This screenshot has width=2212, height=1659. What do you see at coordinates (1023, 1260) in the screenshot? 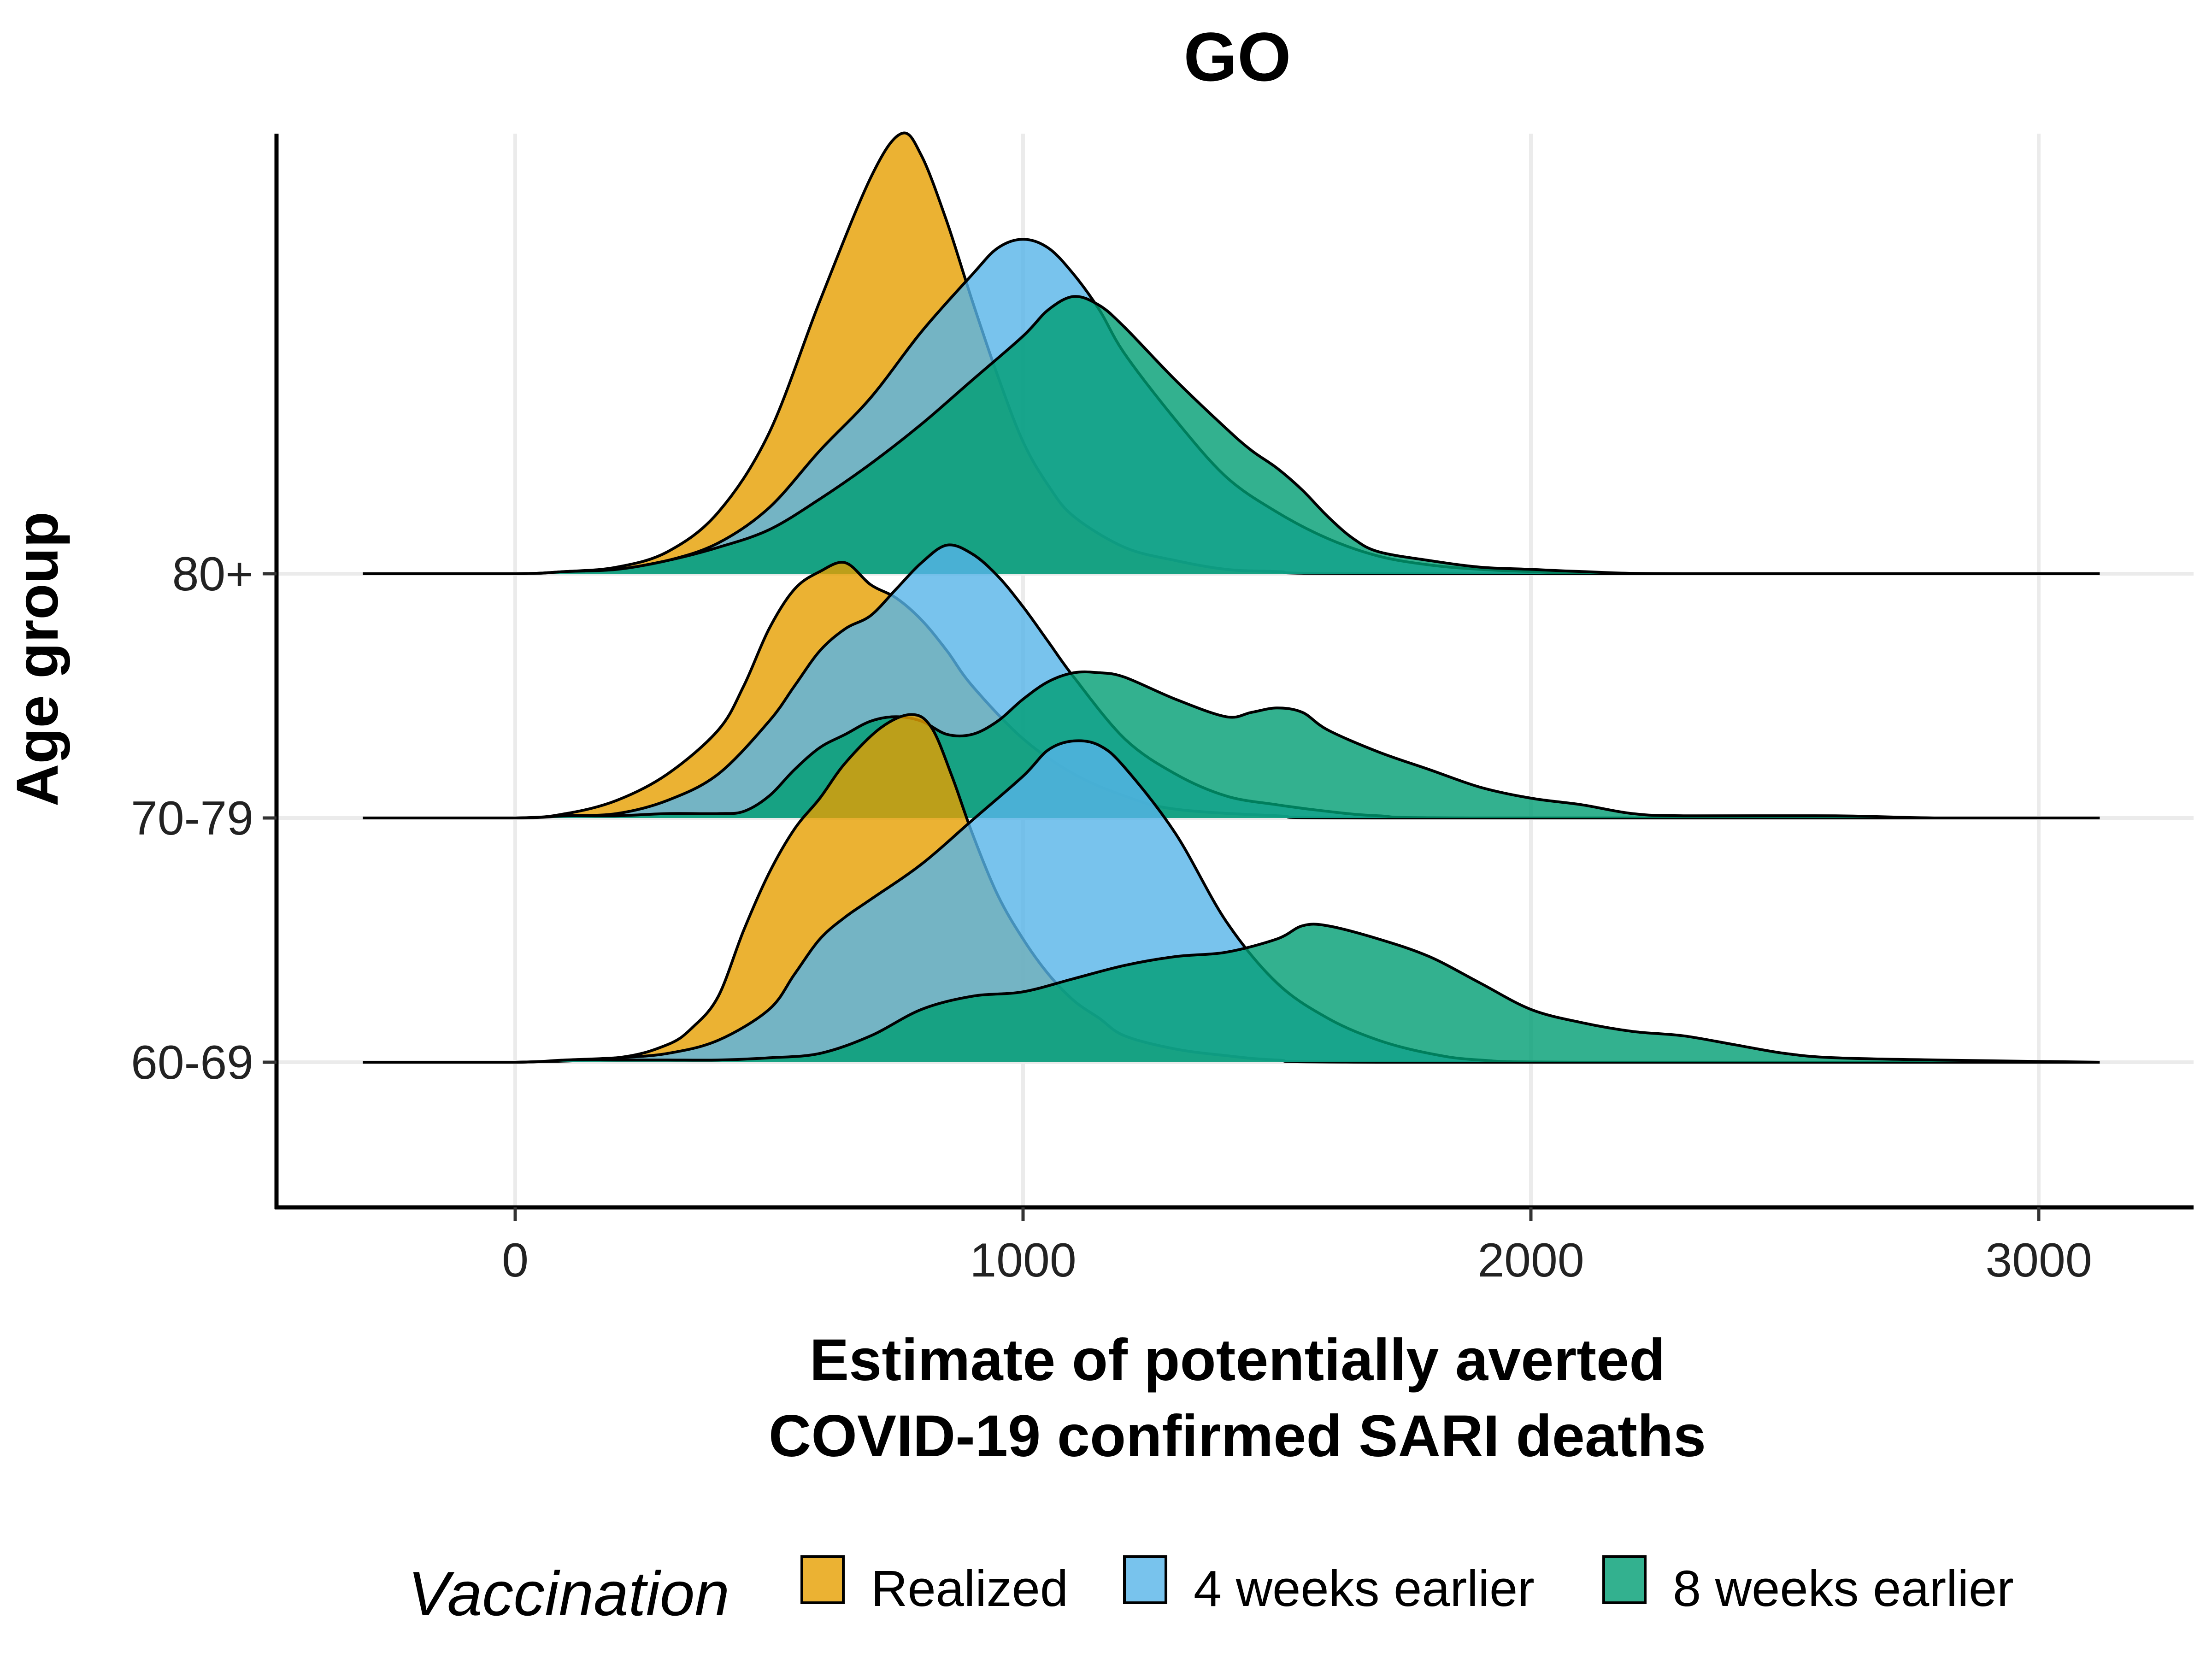
I see `x-tick-label-1000: 1000` at bounding box center [1023, 1260].